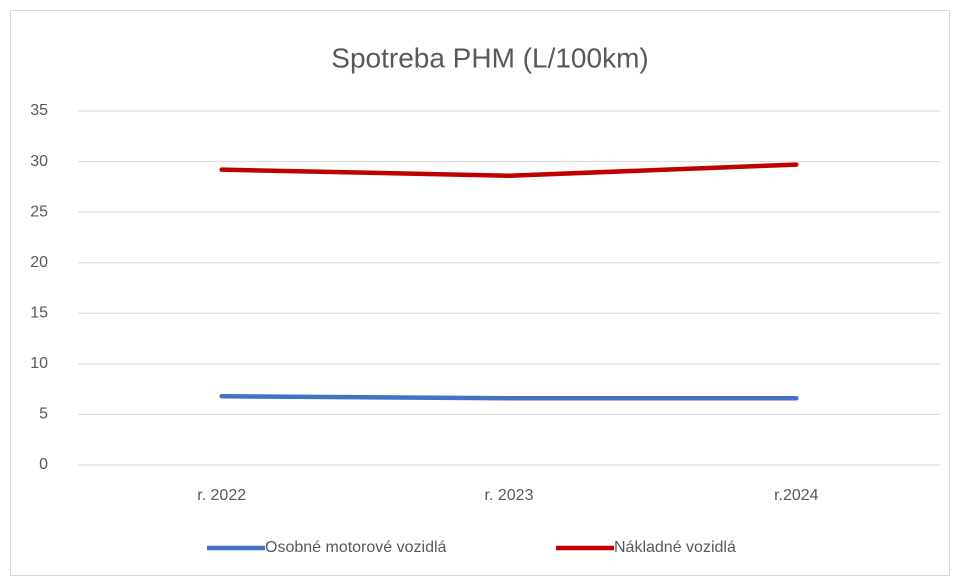 The height and width of the screenshot is (586, 957). Describe the element at coordinates (43, 464) in the screenshot. I see `y-tick-label: 0` at that location.